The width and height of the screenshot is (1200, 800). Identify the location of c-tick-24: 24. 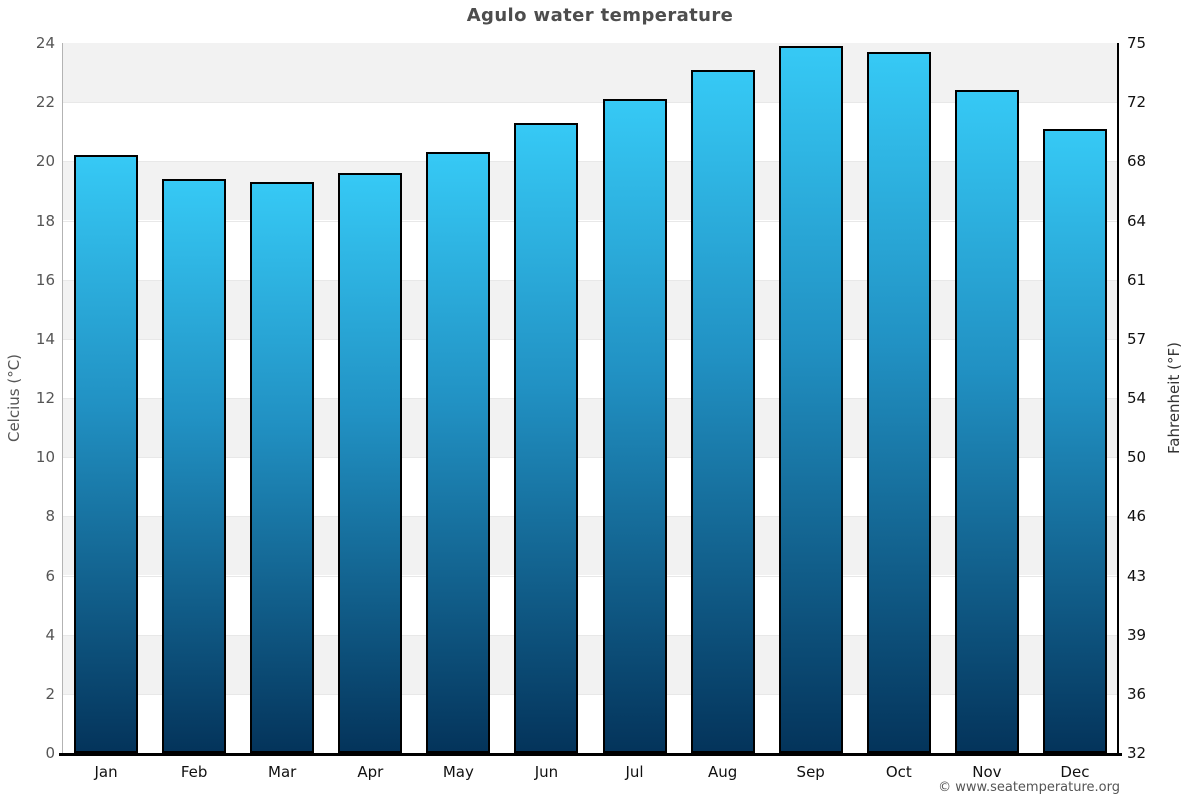
(45, 43).